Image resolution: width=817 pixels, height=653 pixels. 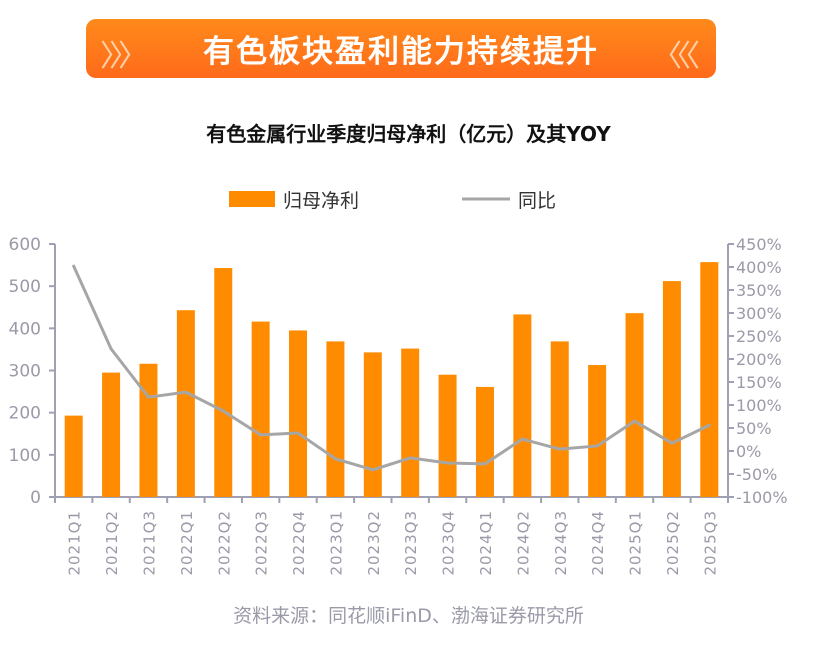 I want to click on yoy-point-2022Q2, so click(x=223, y=411).